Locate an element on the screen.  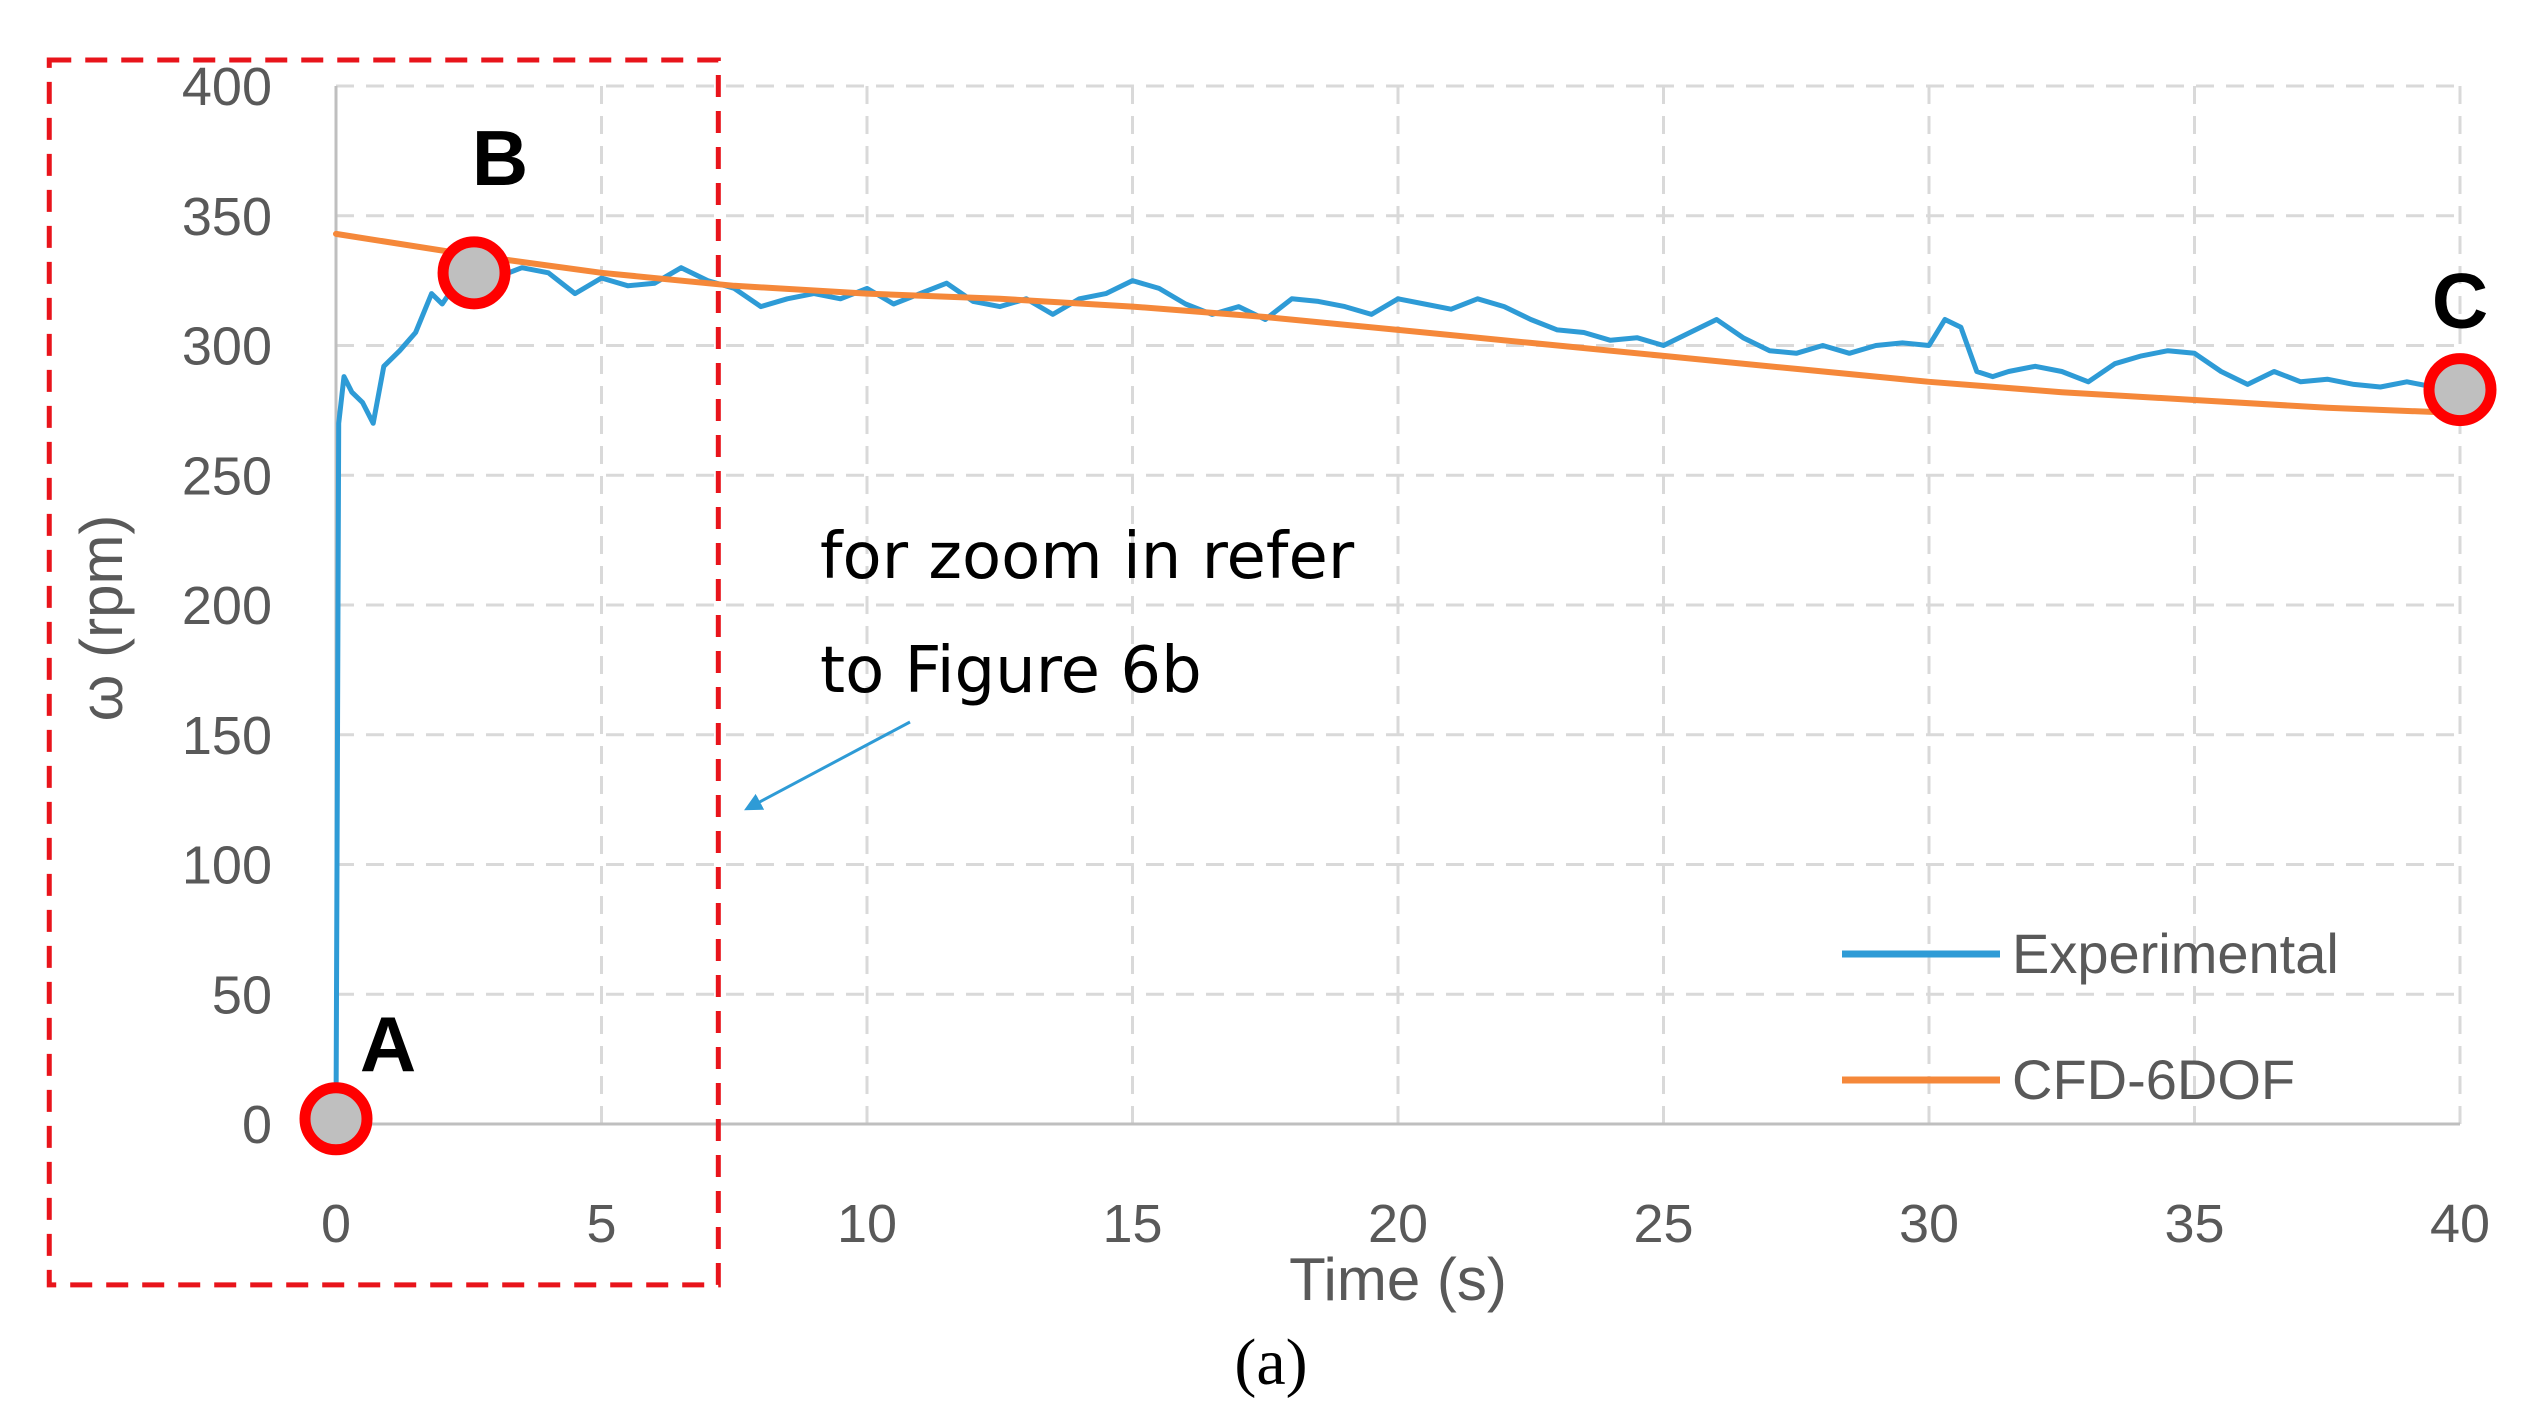
zoom-note-arrow is located at coordinates (827, 765).